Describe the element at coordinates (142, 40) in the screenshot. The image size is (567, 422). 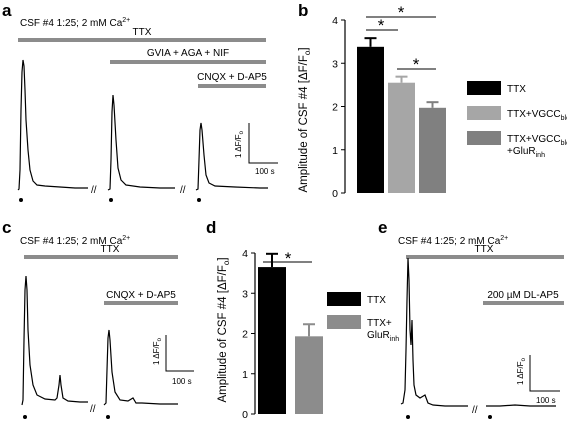
I see `panel-a-ttx-bar` at that location.